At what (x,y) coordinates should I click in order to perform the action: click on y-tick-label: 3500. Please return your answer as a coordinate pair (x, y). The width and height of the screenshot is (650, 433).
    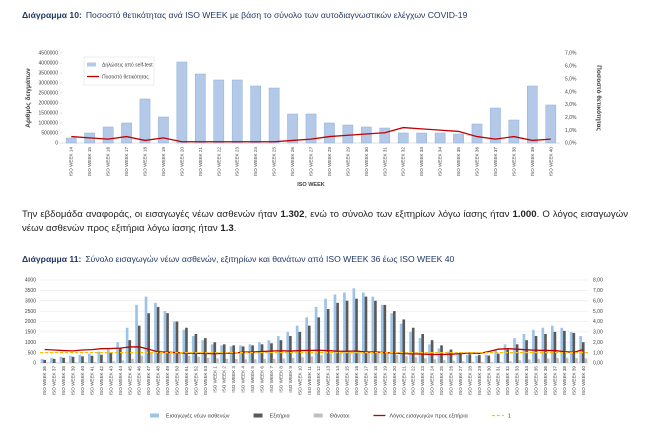
    Looking at the image, I should click on (30, 291).